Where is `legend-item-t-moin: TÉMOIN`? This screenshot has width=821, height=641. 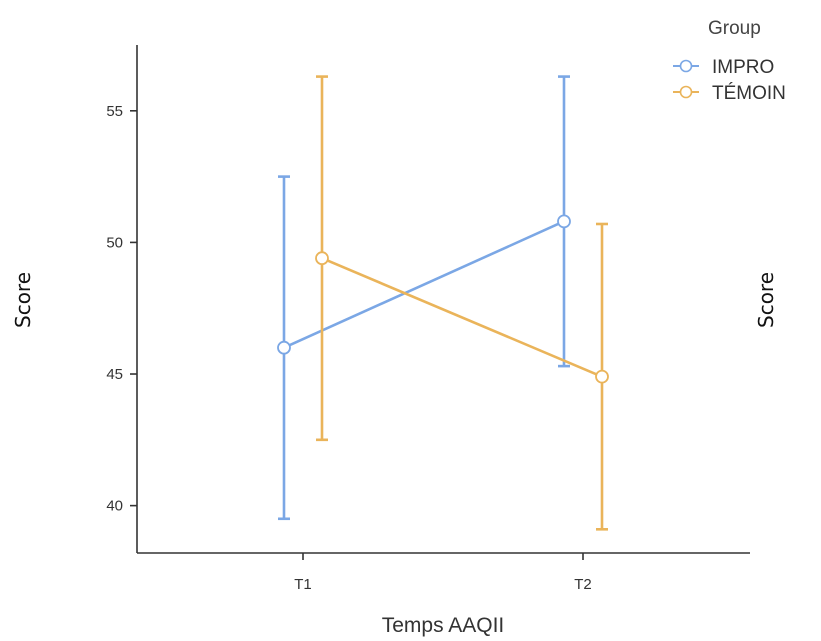 legend-item-t-moin: TÉMOIN is located at coordinates (729, 93).